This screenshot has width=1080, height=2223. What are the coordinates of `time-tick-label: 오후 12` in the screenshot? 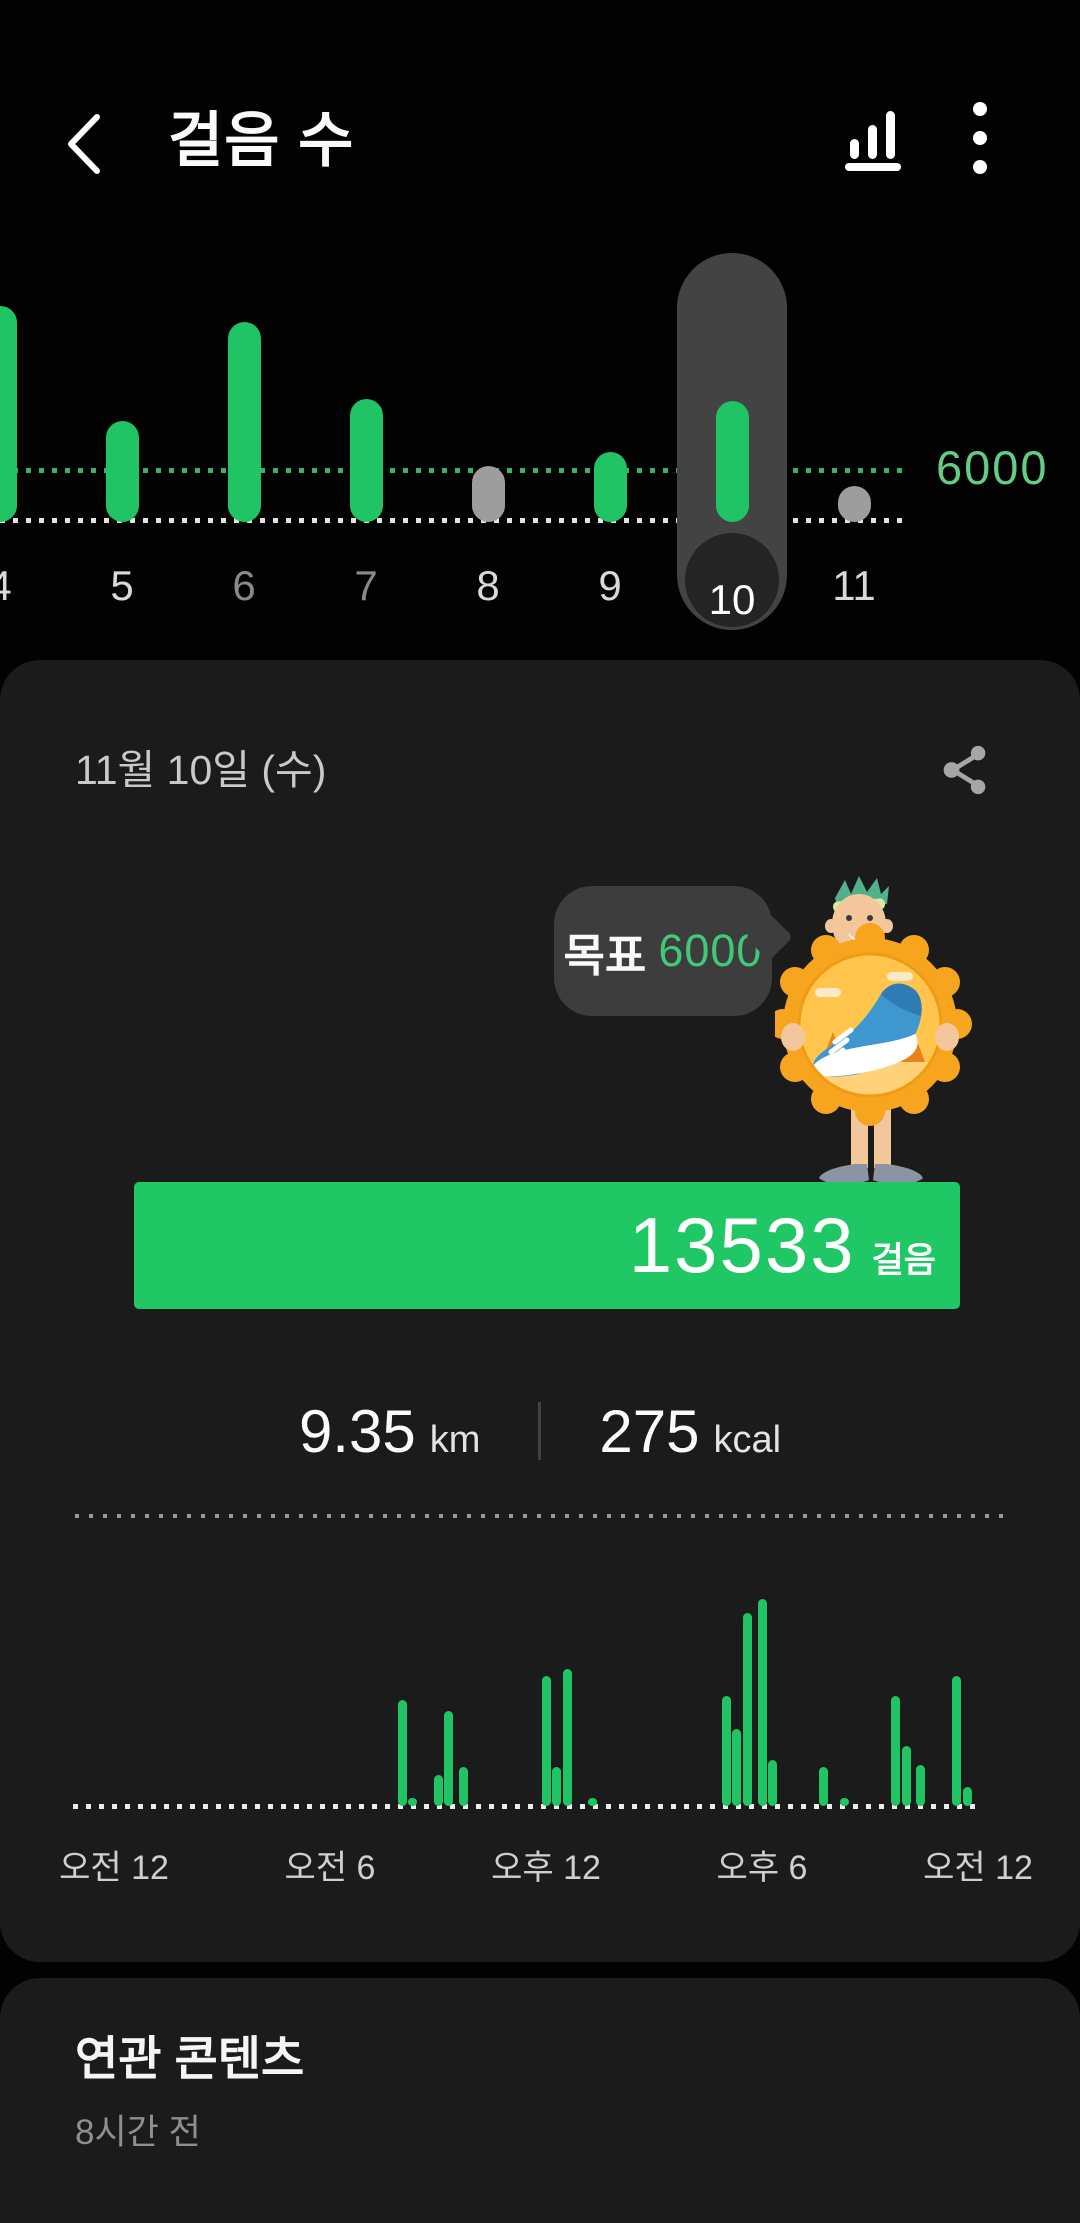 It's located at (546, 1868).